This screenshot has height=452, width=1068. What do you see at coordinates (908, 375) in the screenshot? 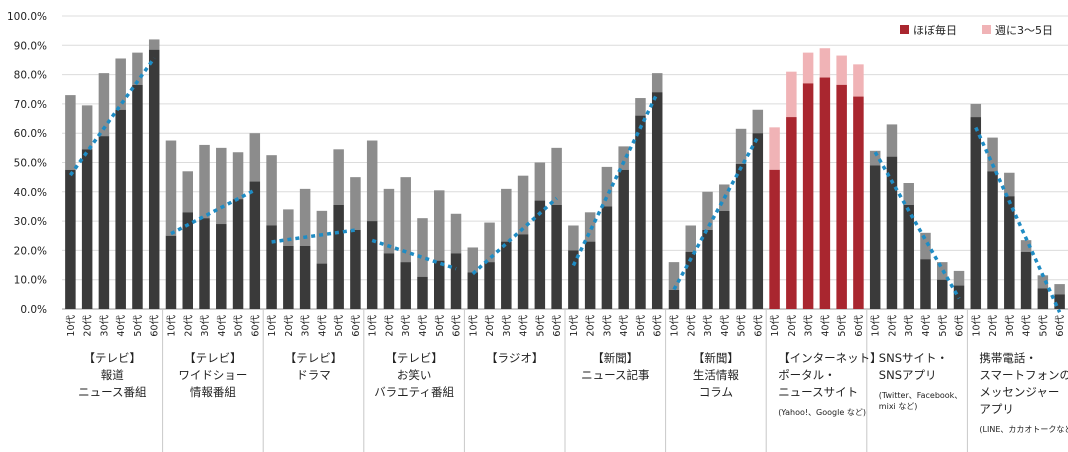
I see `group-label: SNSアプリ` at bounding box center [908, 375].